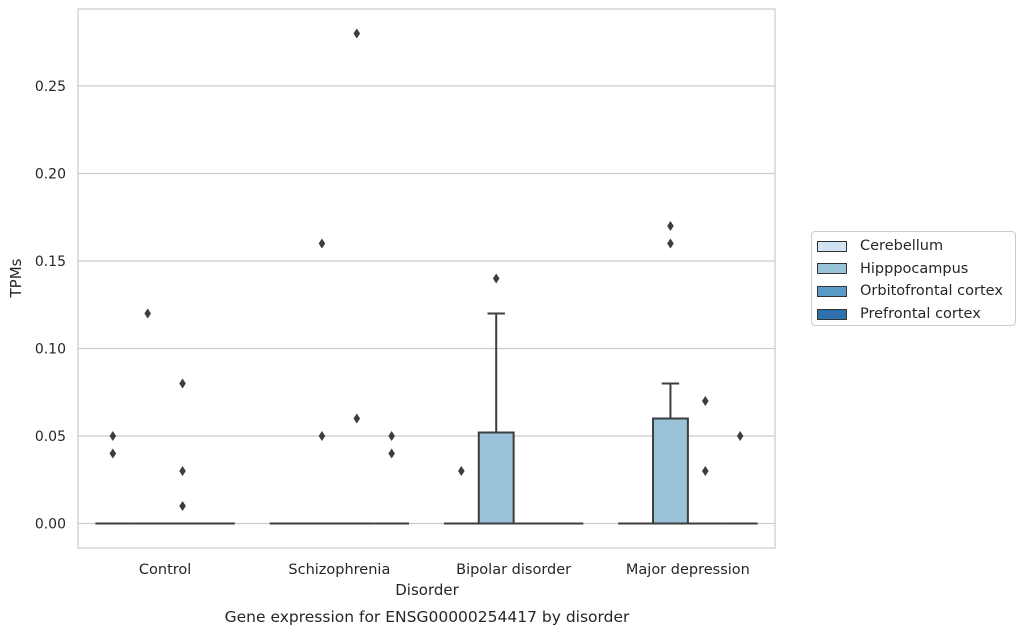 The width and height of the screenshot is (1028, 634). I want to click on y-axis-label: TPMs, so click(16, 278).